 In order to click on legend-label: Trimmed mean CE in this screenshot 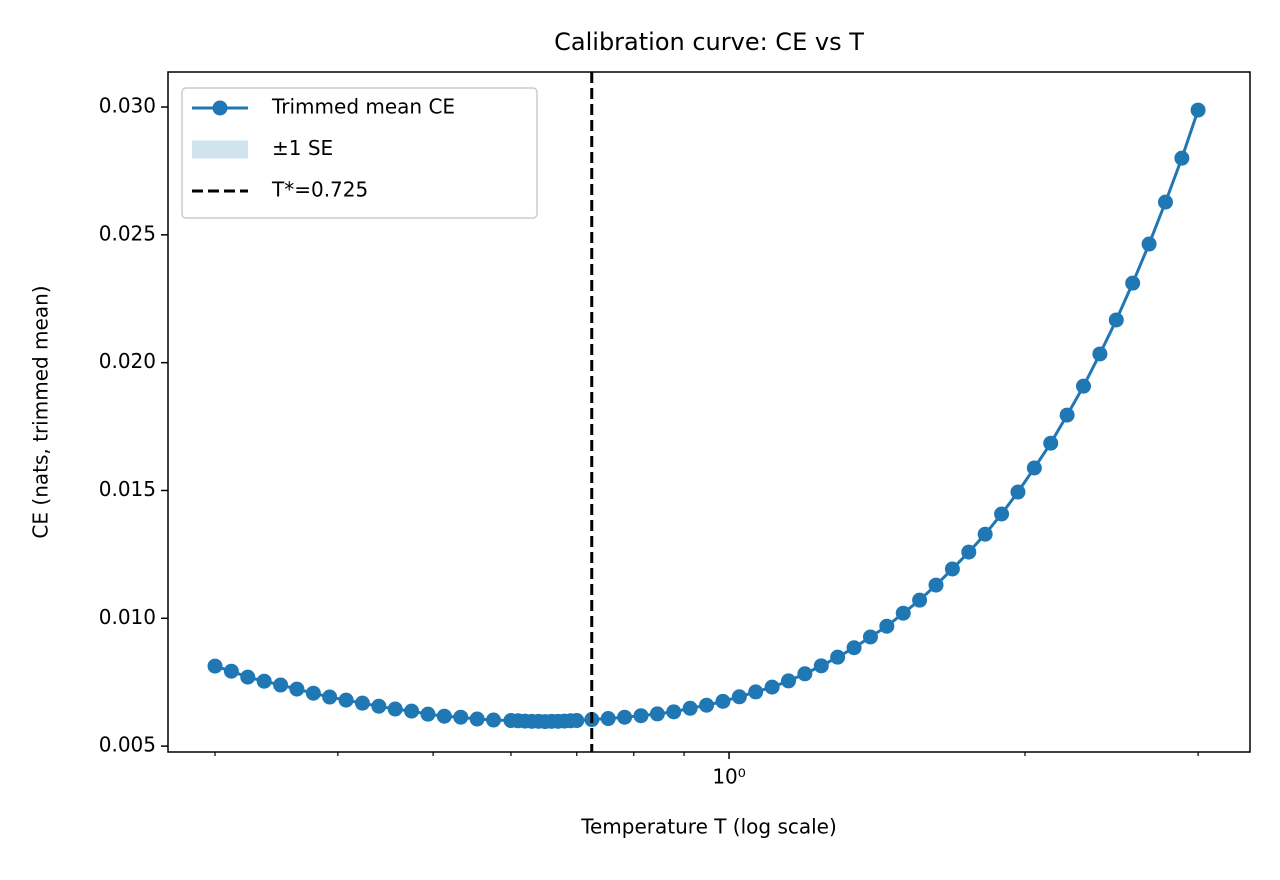, I will do `click(363, 107)`.